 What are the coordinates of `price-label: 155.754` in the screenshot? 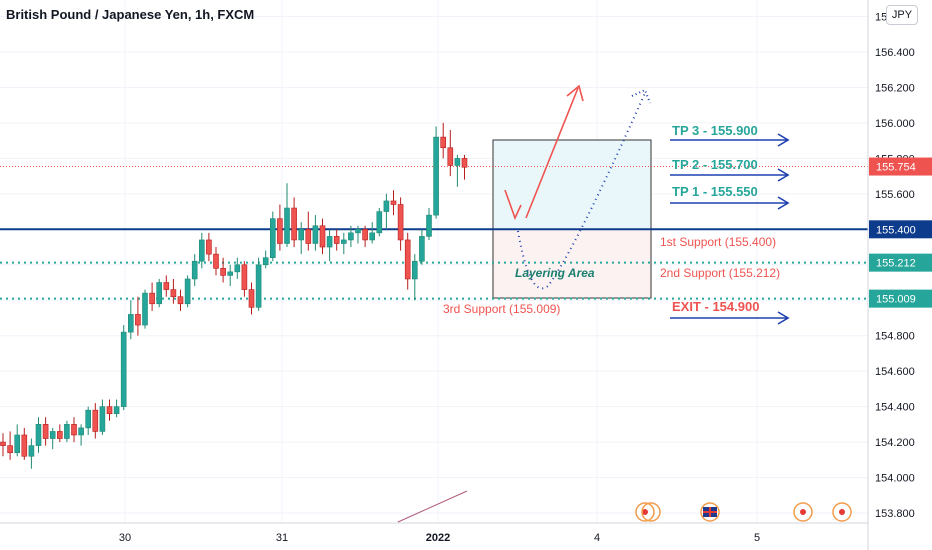 It's located at (896, 168).